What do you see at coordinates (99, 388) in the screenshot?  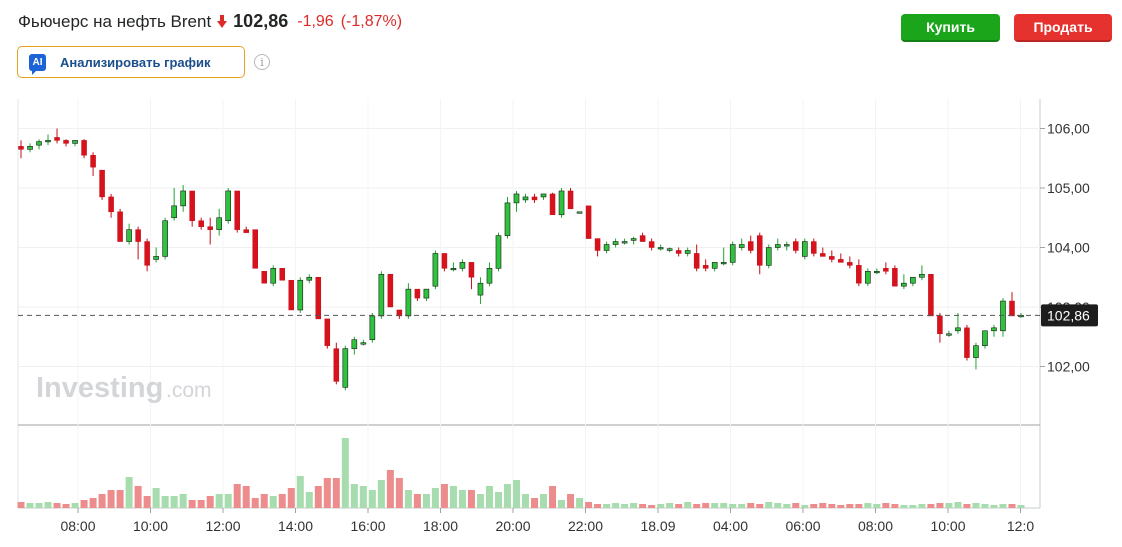 I see `watermark-brand: Investing` at bounding box center [99, 388].